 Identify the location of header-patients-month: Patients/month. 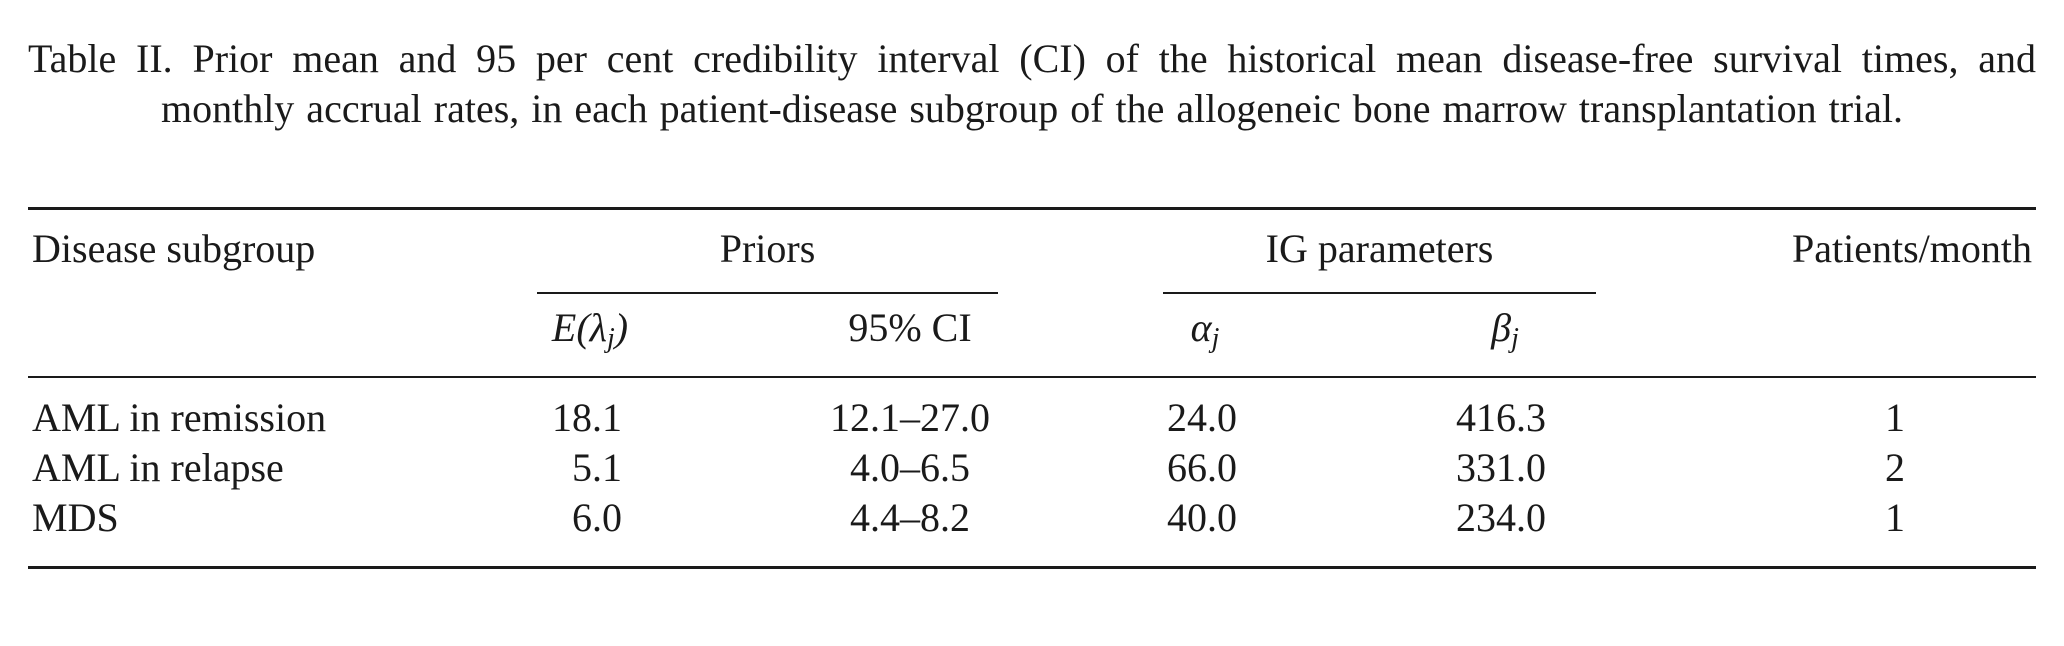
(1912, 248).